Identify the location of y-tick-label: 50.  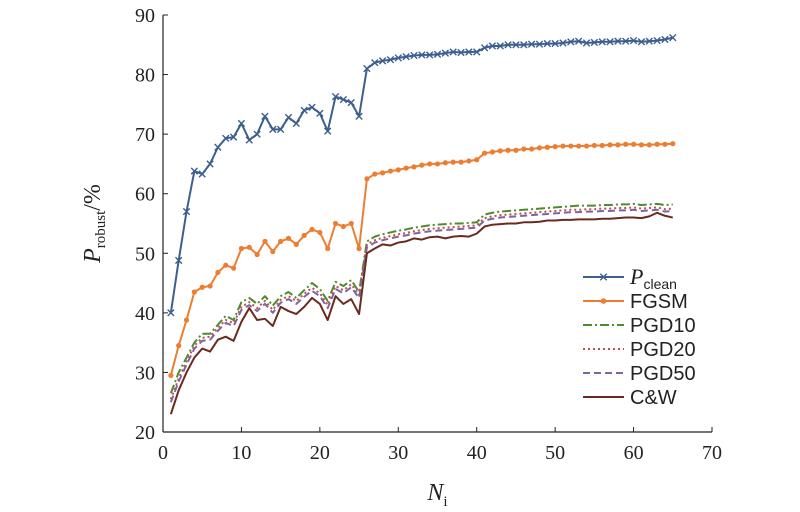
(145, 254).